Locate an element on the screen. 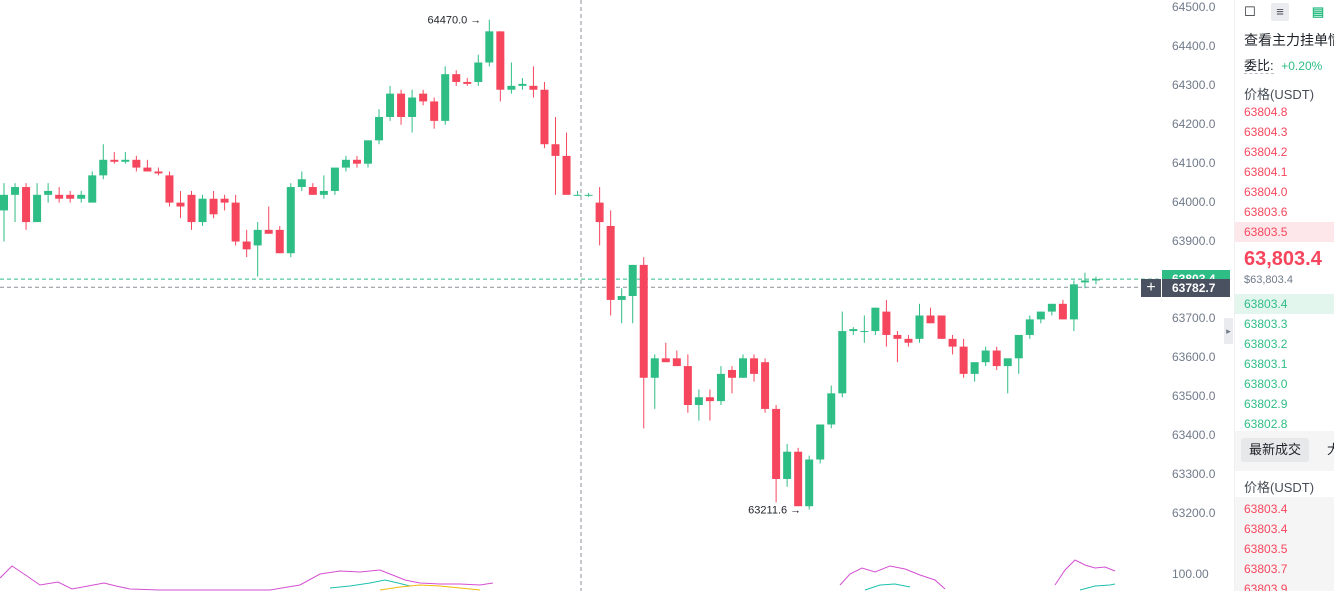 This screenshot has width=1334, height=591. order-book-row: 63804.2 is located at coordinates (1266, 152).